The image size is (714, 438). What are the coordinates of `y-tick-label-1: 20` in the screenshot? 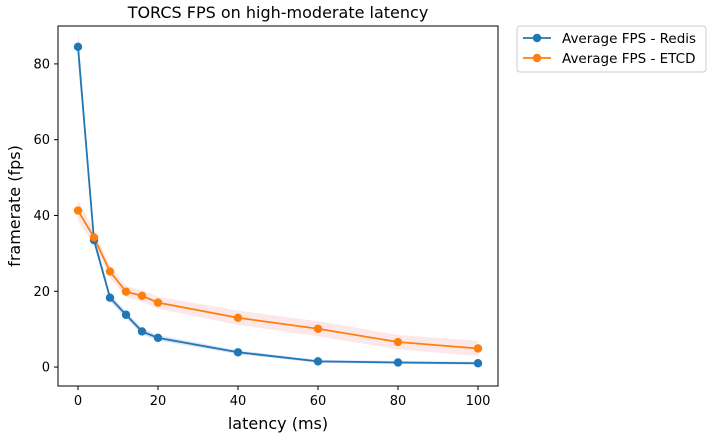 It's located at (41, 292).